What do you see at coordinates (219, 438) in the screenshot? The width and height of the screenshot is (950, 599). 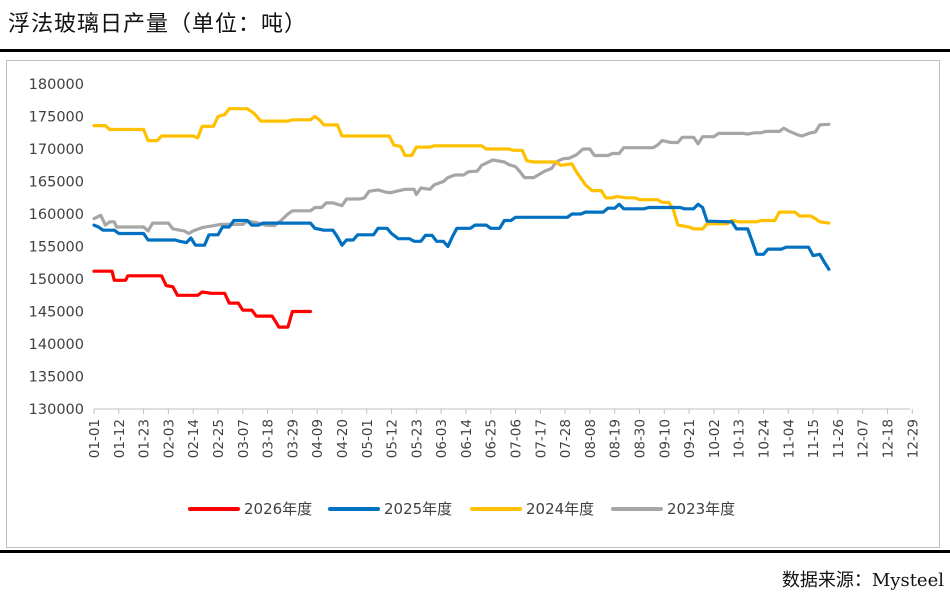 I see `x-tick-label: 02-25` at bounding box center [219, 438].